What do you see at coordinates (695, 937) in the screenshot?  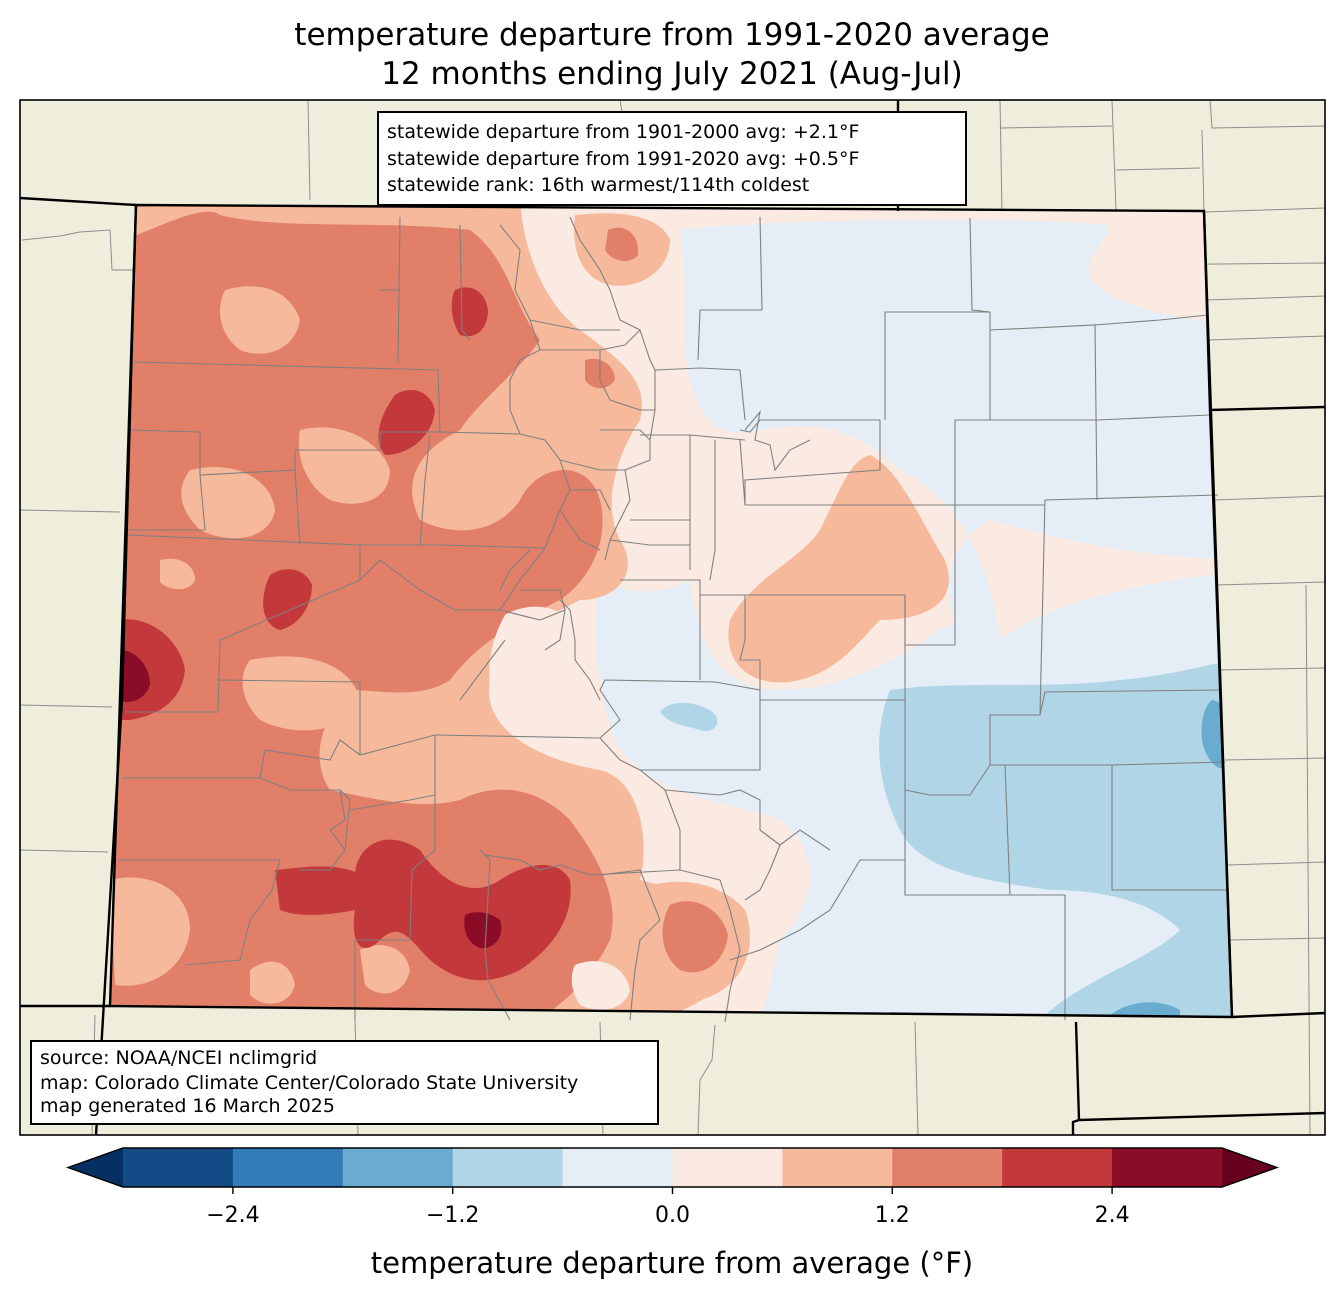 I see `field-se-1.2-1.8` at bounding box center [695, 937].